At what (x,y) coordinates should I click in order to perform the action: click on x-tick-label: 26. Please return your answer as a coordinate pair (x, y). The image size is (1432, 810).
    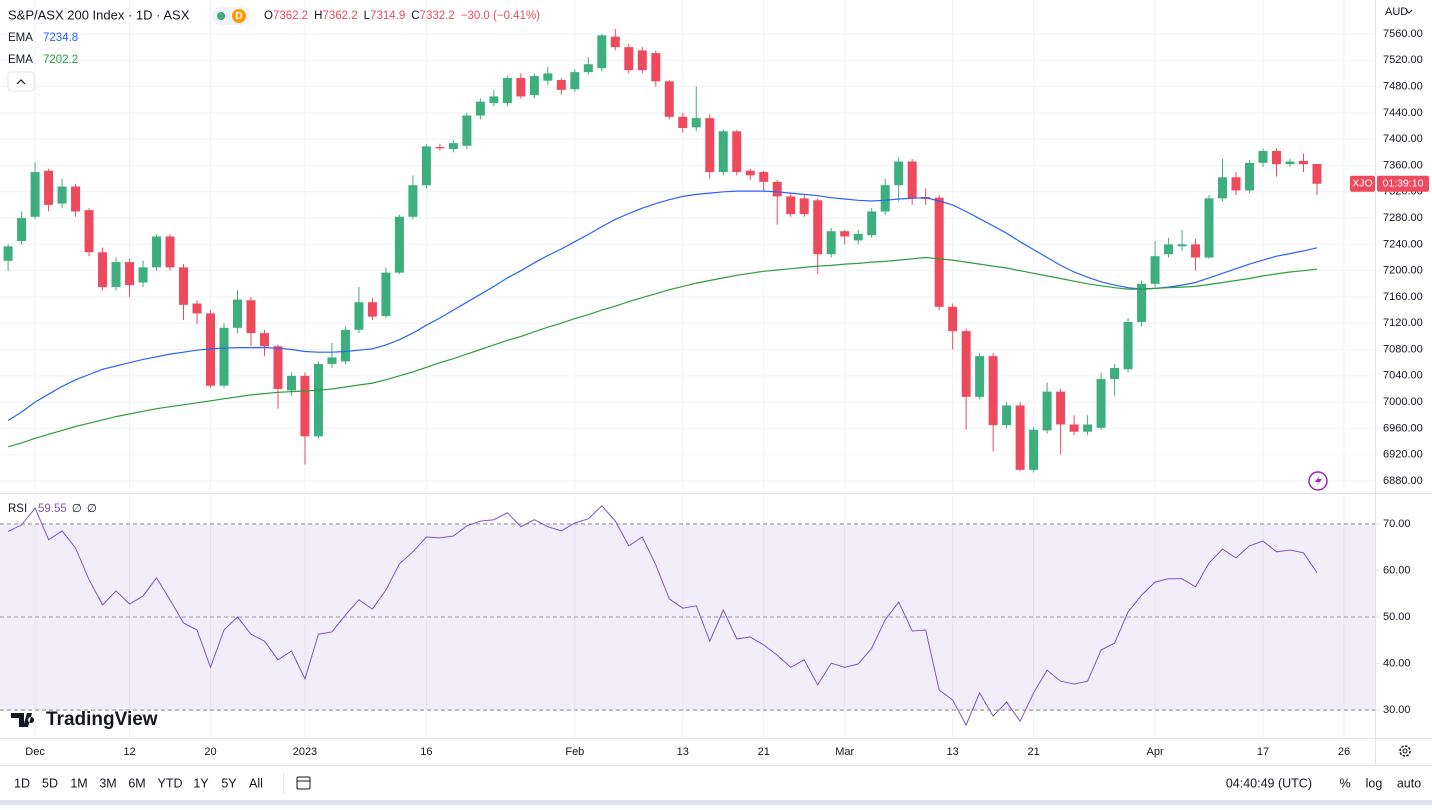
    Looking at the image, I should click on (1344, 752).